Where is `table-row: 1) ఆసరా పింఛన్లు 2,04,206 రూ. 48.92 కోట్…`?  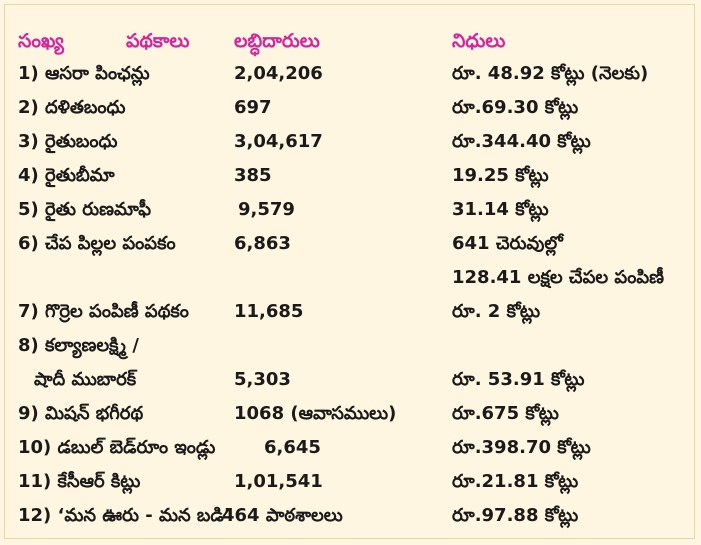
table-row: 1) ఆసరా పింఛన్లు 2,04,206 రూ. 48.92 కోట్… is located at coordinates (350, 74).